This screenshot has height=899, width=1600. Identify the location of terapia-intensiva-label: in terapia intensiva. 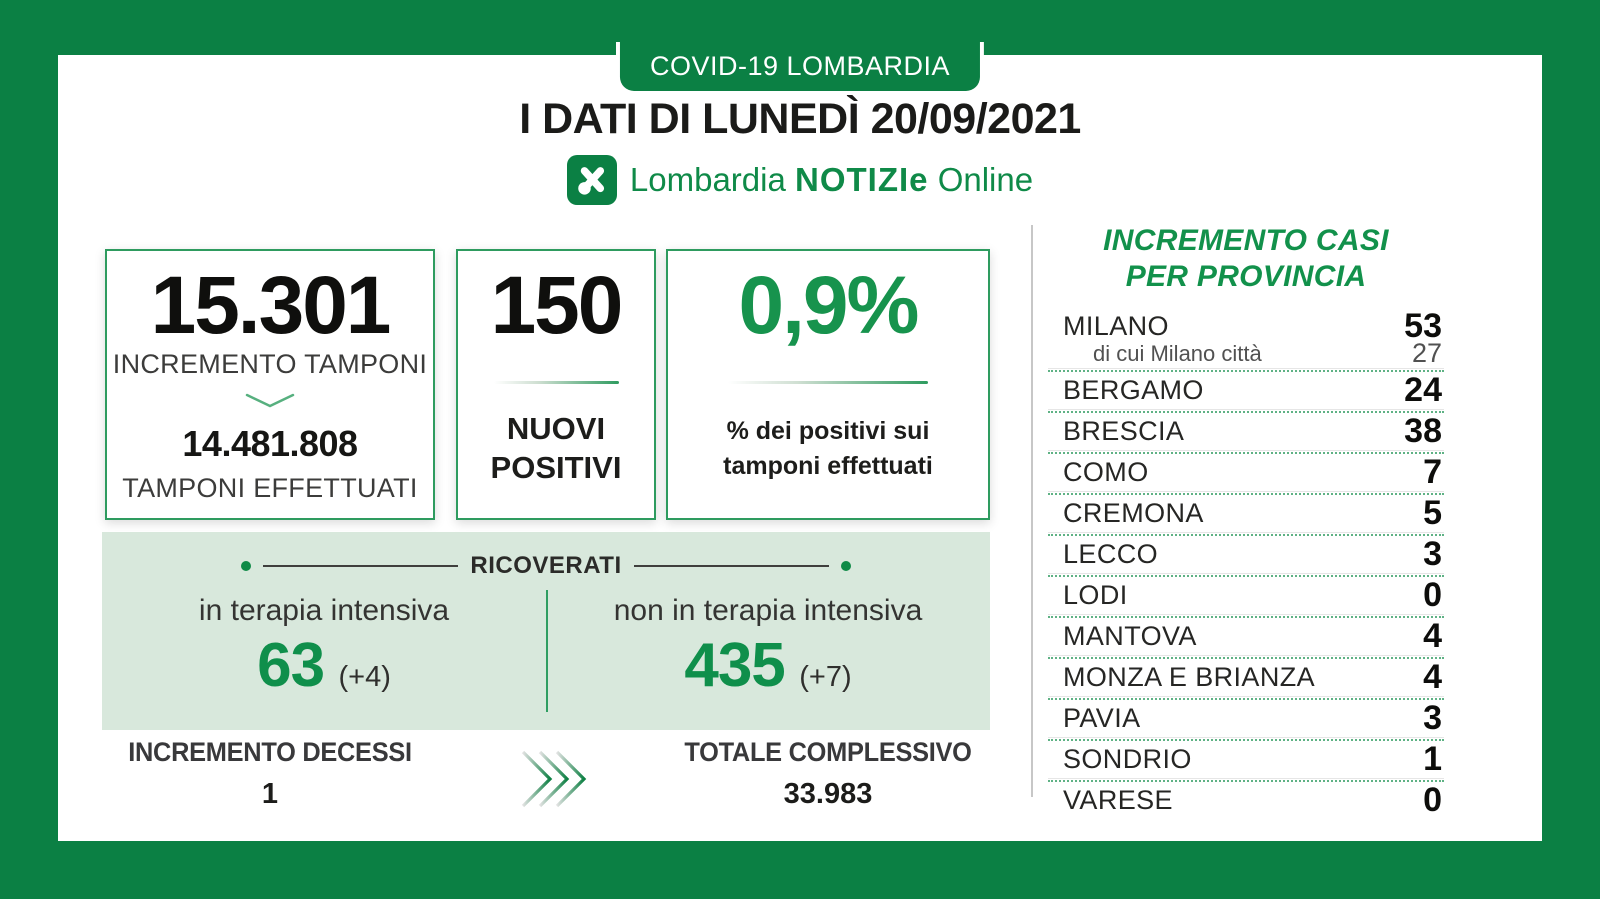
(324, 610).